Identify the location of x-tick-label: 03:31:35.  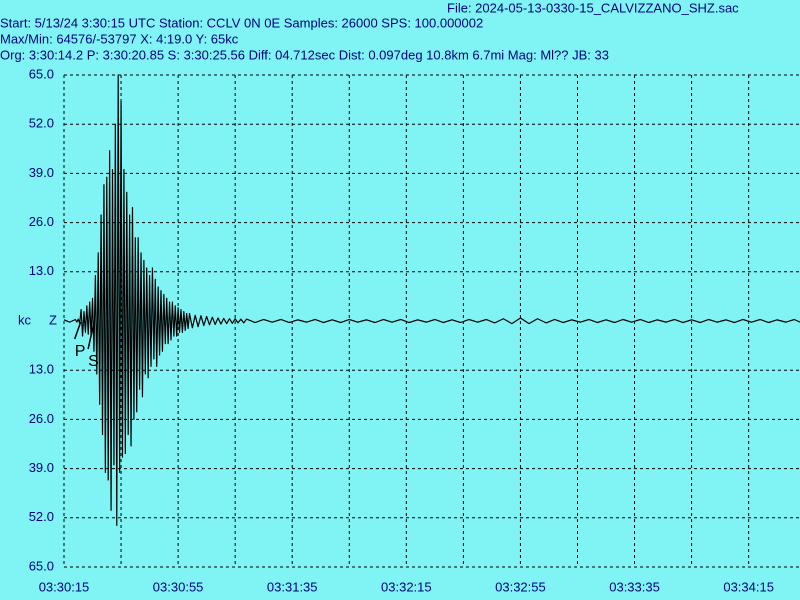
(292, 586).